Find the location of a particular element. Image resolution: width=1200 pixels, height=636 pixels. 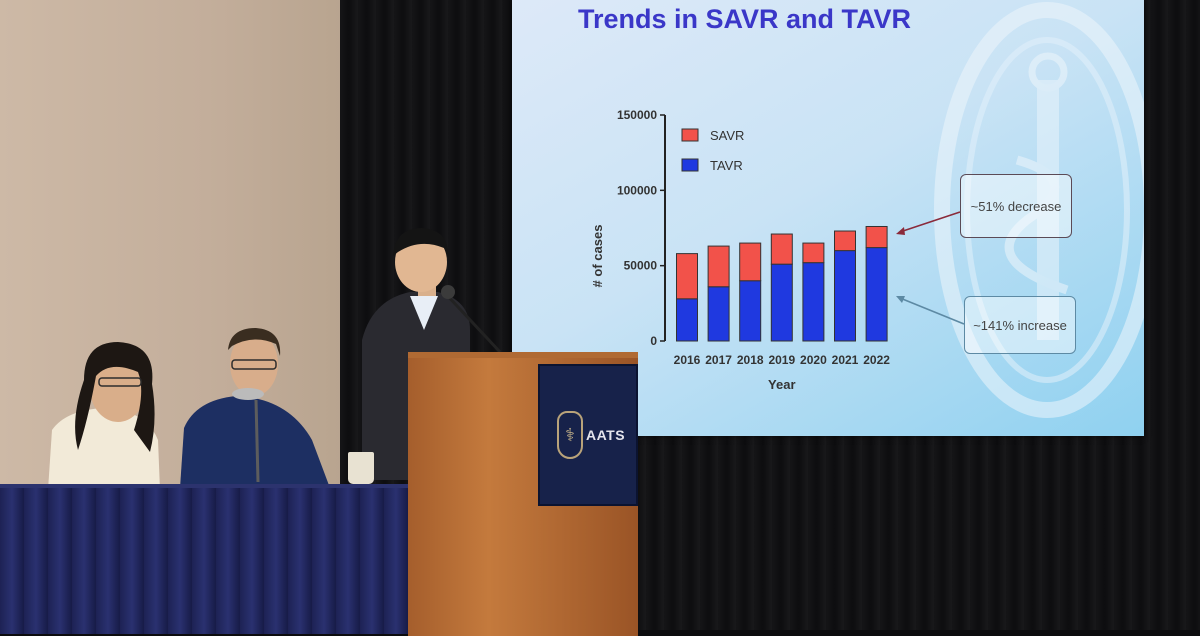

y-tick-label: 100000 is located at coordinates (637, 190).